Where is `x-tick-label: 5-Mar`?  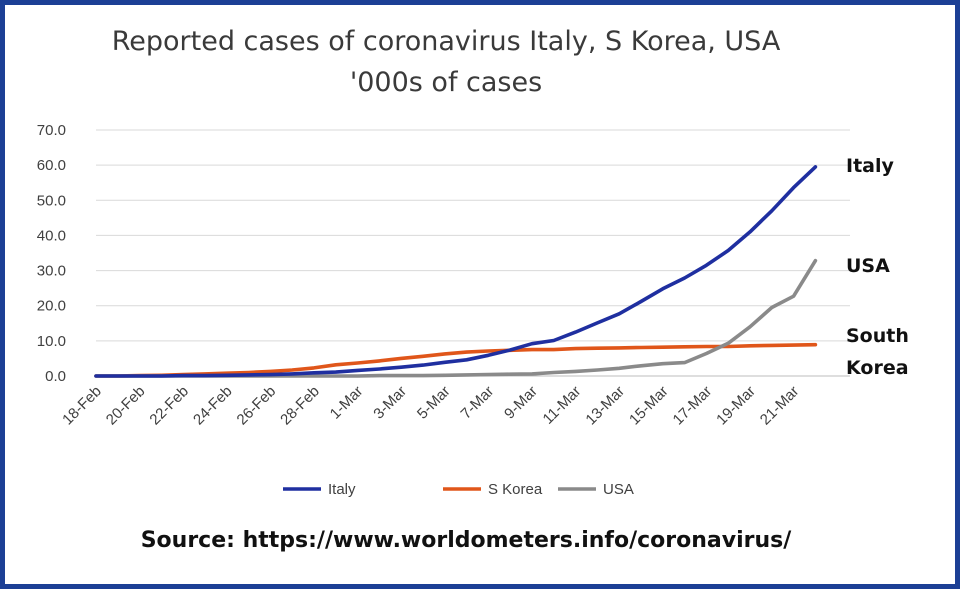 x-tick-label: 5-Mar is located at coordinates (434, 403).